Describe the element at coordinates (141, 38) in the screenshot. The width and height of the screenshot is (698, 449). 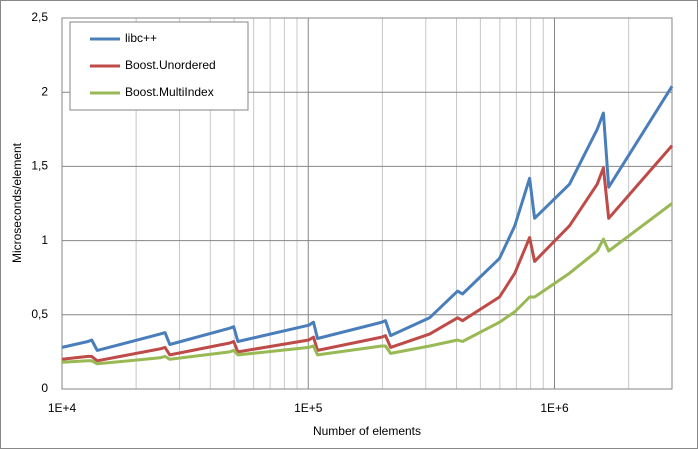
I see `legend-label: libc++` at that location.